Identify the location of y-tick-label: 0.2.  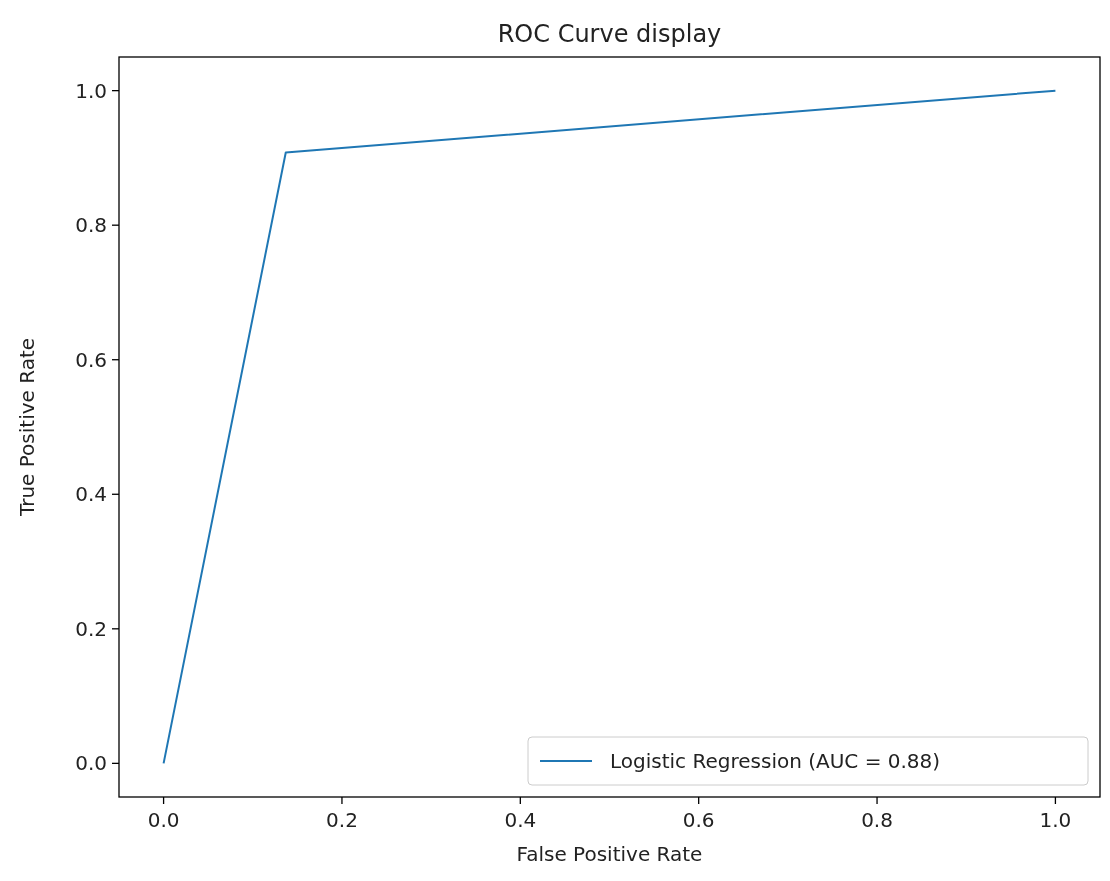
(91, 628).